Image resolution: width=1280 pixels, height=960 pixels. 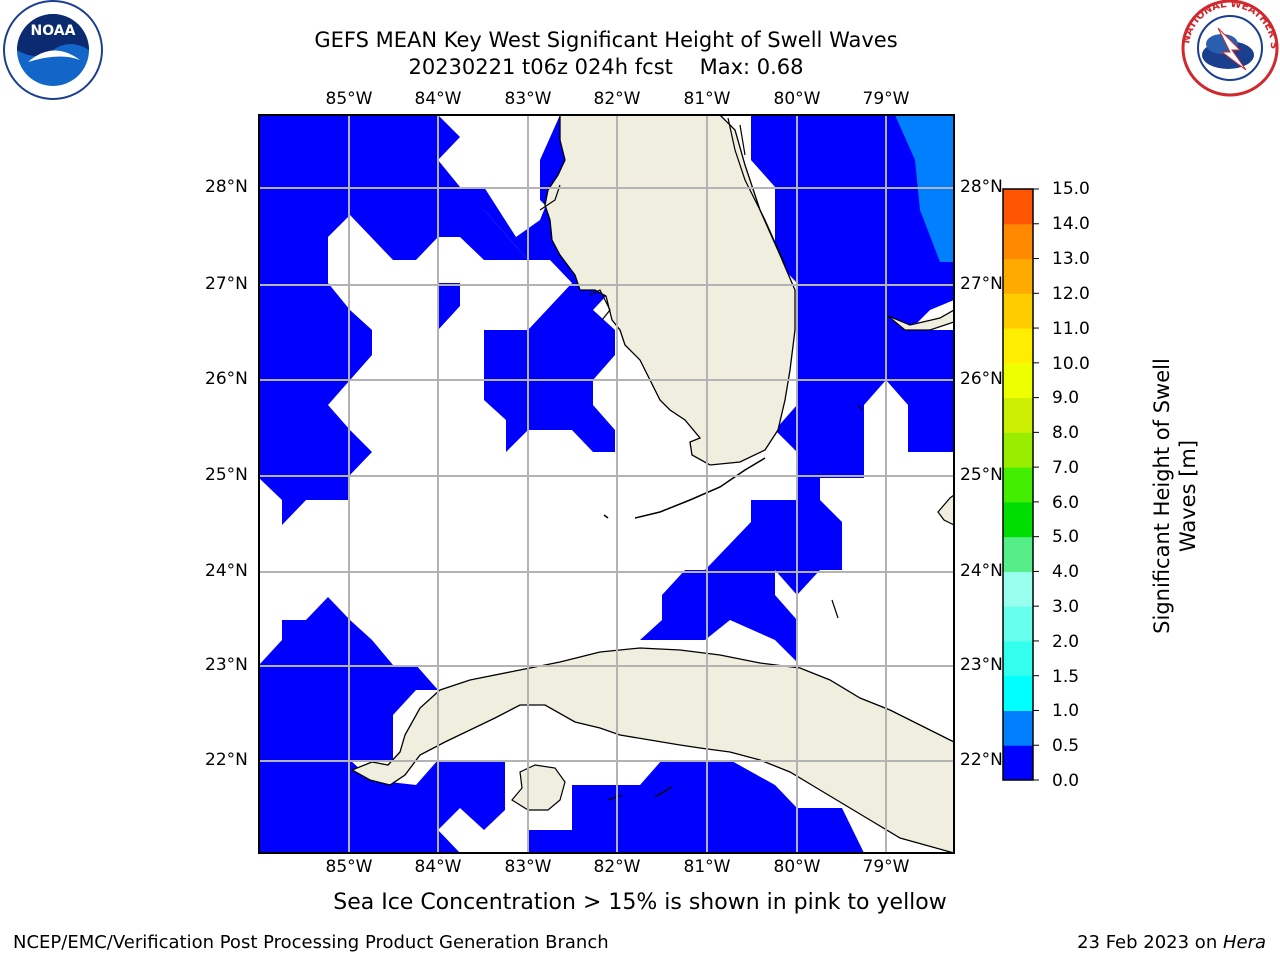 I want to click on colorbar-tick-label: 7.0, so click(x=1066, y=468).